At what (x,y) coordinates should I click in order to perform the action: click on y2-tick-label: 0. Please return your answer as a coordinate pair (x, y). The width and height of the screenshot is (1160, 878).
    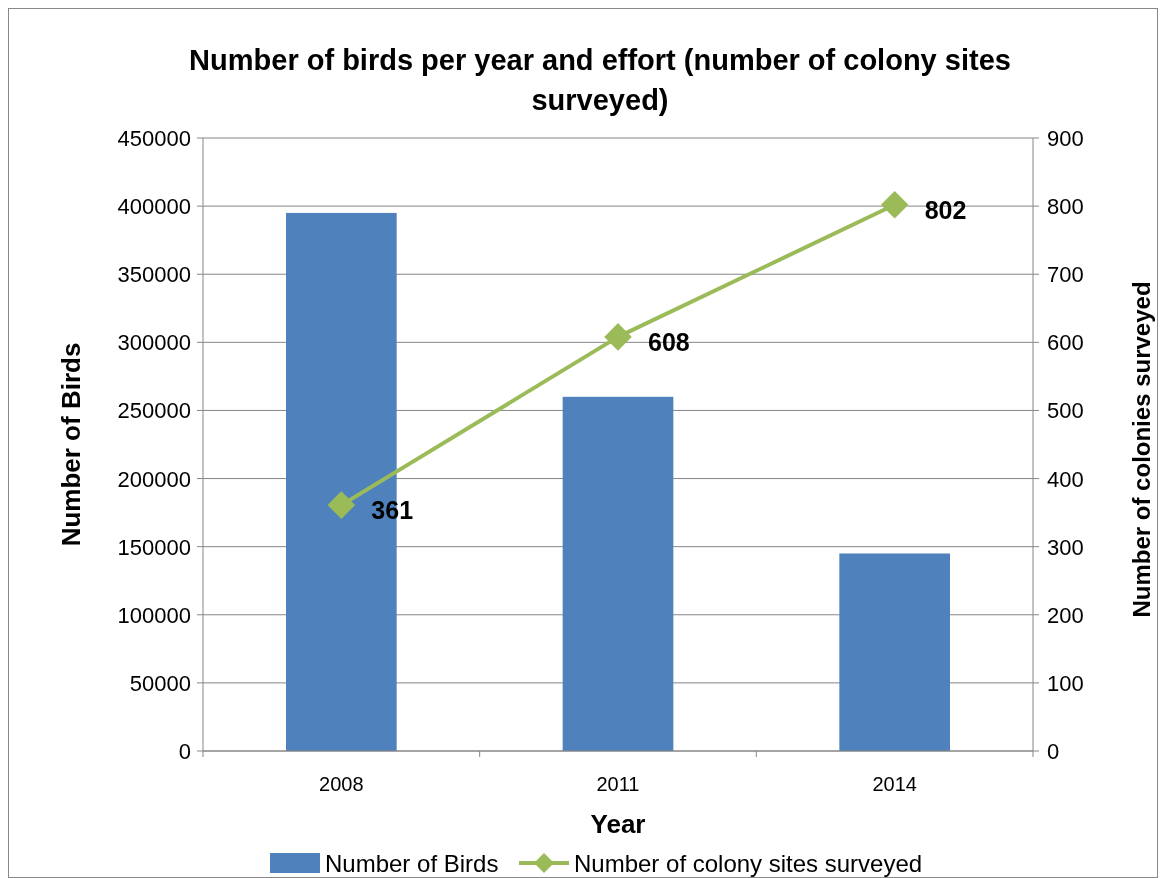
    Looking at the image, I should click on (1053, 751).